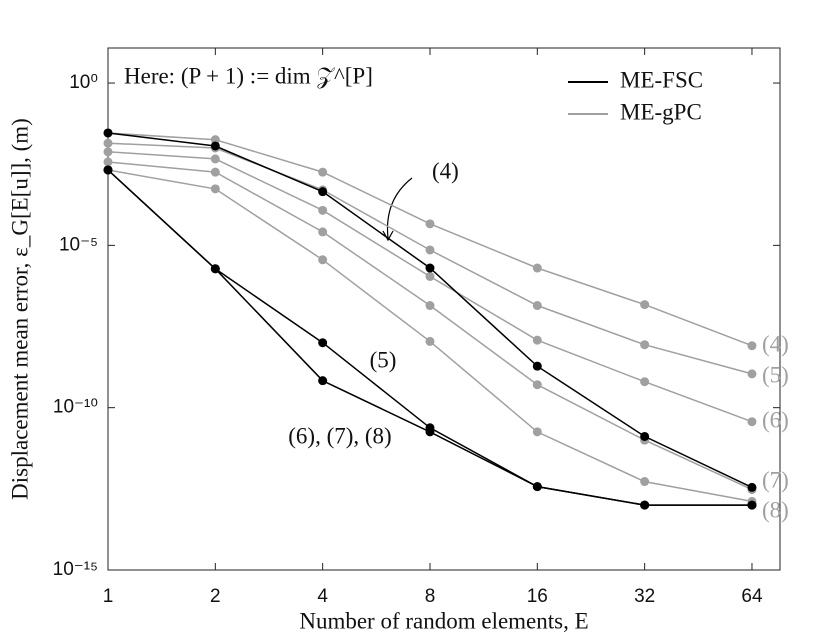 The width and height of the screenshot is (830, 642). What do you see at coordinates (75, 407) in the screenshot?
I see `y-tick-label: 10⁻¹⁰` at bounding box center [75, 407].